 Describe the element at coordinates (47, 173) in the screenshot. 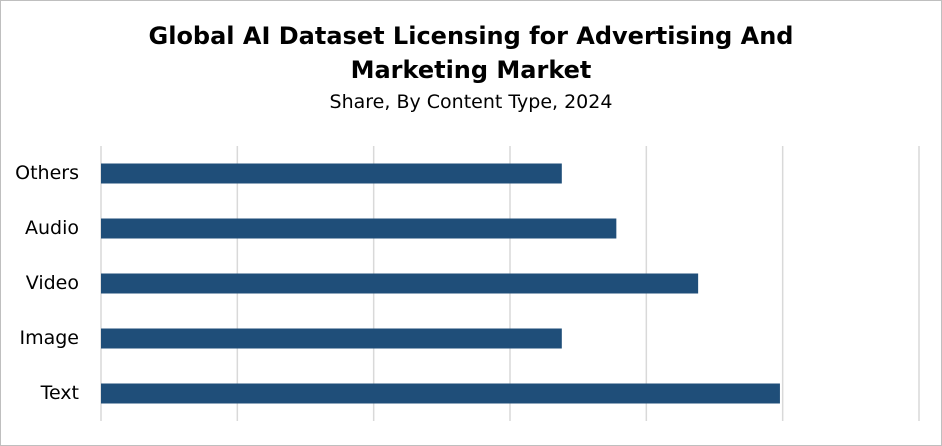

I see `y-tick-label: Others` at that location.